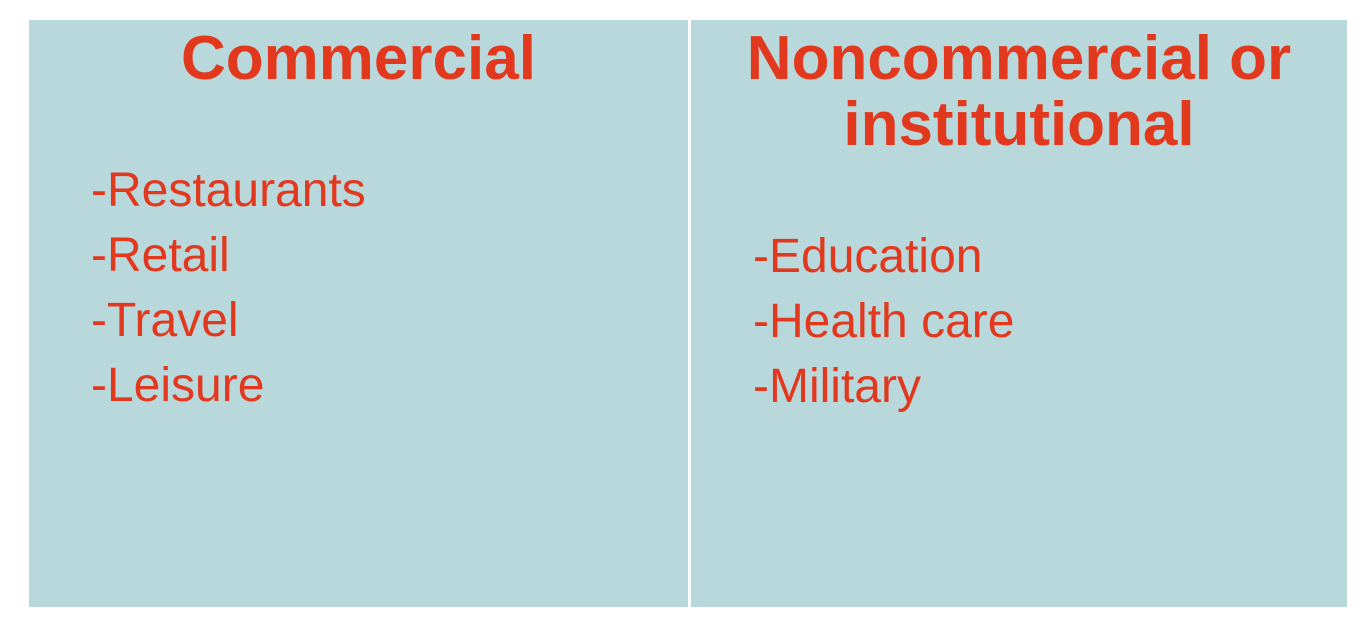  Describe the element at coordinates (228, 190) in the screenshot. I see `list-item-restaurants: -Restaurants` at that location.